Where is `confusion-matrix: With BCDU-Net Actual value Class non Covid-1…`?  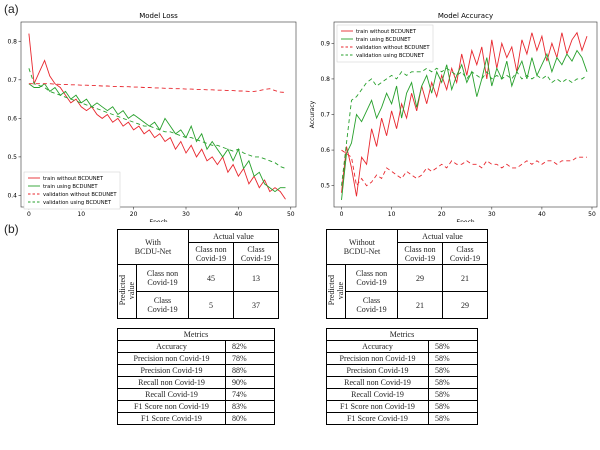 confusion-matrix: With BCDU-Net Actual value Class non Covid-1… is located at coordinates (198, 274).